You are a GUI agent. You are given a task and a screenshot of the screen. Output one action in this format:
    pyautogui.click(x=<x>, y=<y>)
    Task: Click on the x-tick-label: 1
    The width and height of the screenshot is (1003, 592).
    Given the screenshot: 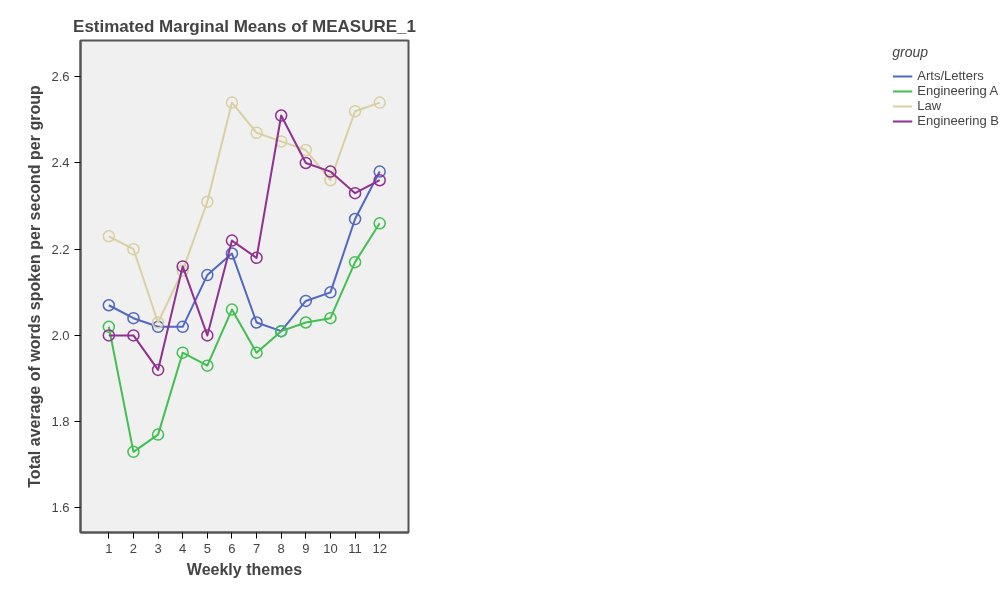 What is the action you would take?
    pyautogui.click(x=109, y=548)
    